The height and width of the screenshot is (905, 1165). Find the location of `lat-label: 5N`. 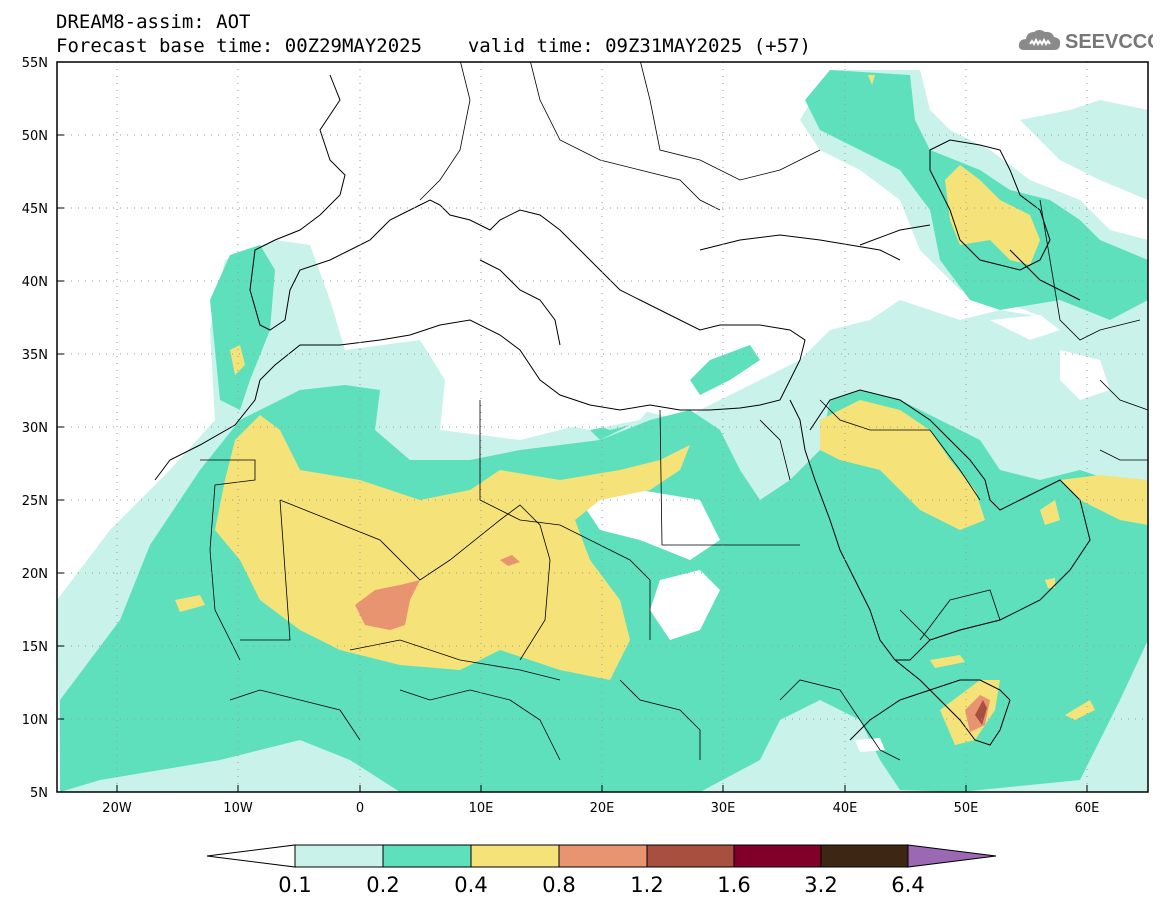

lat-label: 5N is located at coordinates (39, 793).